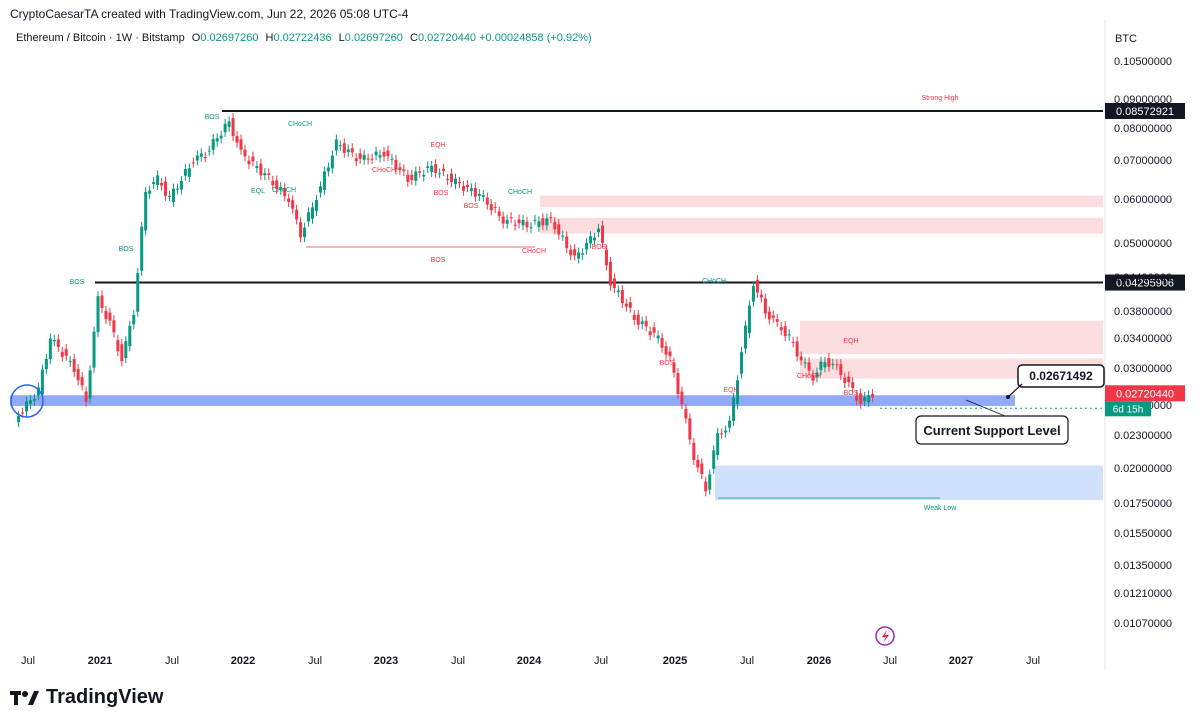 This screenshot has height=725, width=1200. I want to click on y-tick-label: 0.02300000, so click(1143, 436).